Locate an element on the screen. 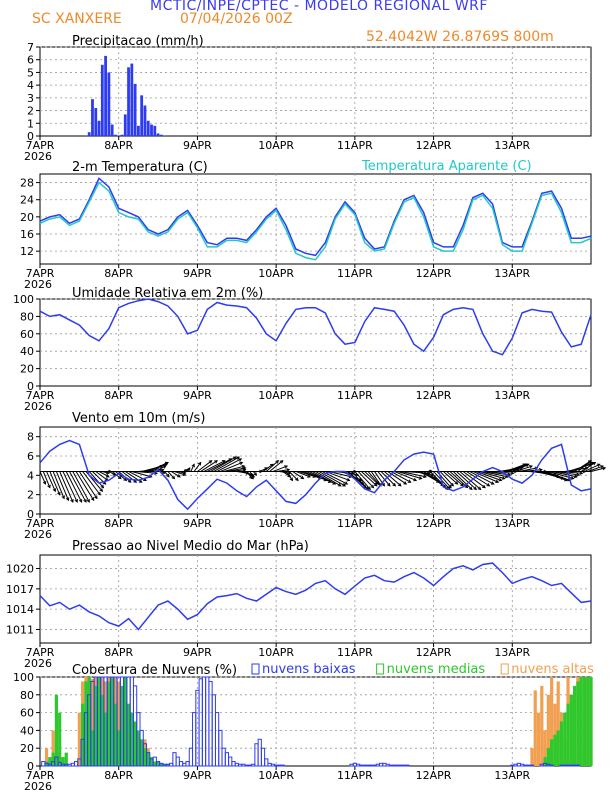 The width and height of the screenshot is (612, 792). y-tick-label: 100 is located at coordinates (23, 677).